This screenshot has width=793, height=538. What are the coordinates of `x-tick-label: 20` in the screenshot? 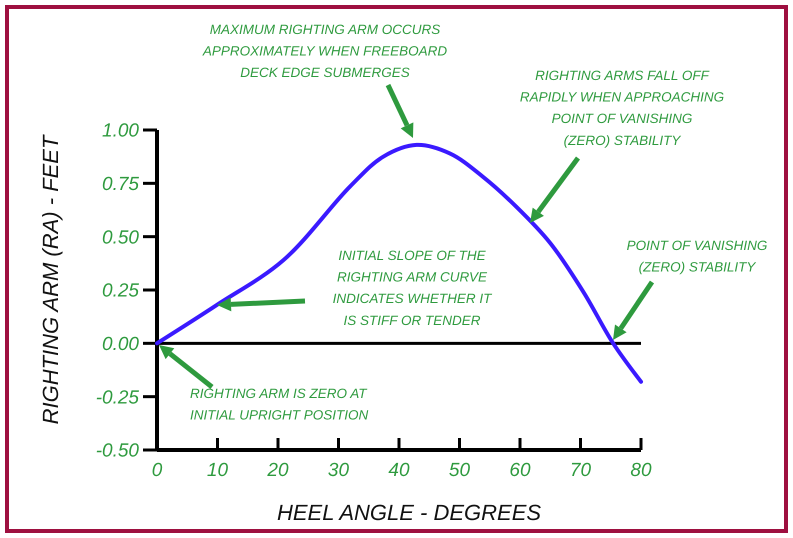 It's located at (277, 470).